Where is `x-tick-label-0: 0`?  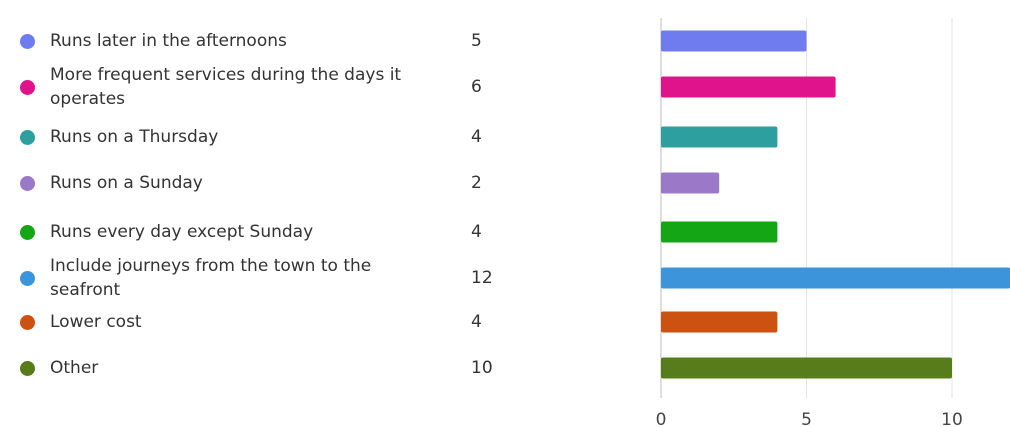
x-tick-label-0: 0 is located at coordinates (661, 418).